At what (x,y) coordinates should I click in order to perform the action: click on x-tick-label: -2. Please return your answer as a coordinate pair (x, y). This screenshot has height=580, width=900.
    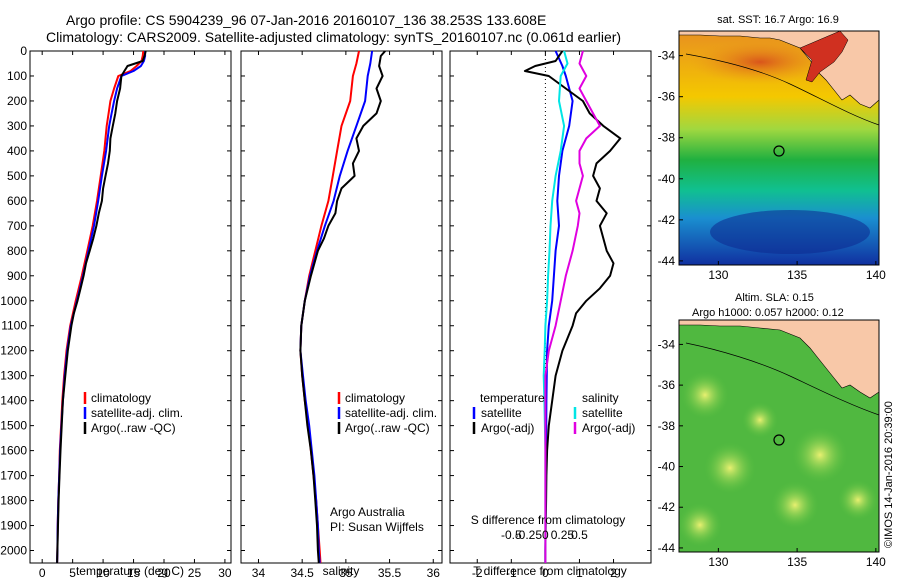
    Looking at the image, I should click on (477, 573).